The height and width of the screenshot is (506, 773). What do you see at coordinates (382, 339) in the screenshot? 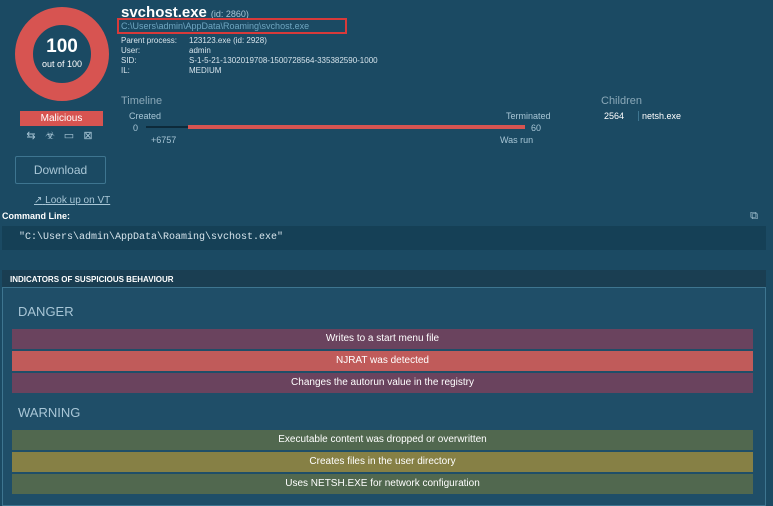
I see `indicator-row: Writes to a start menu file` at bounding box center [382, 339].